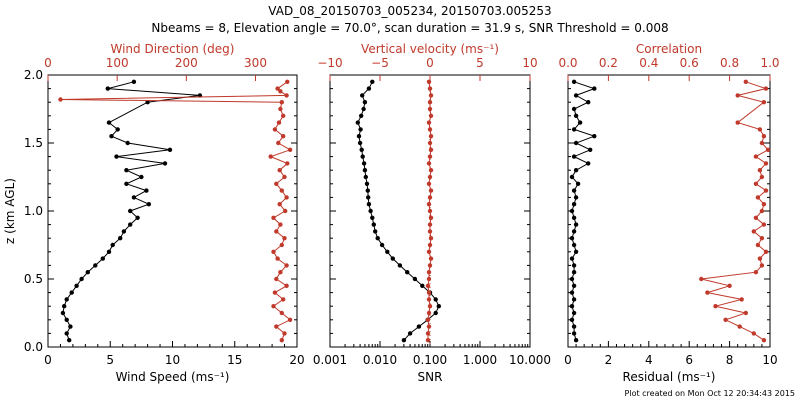 This screenshot has height=400, width=800. What do you see at coordinates (735, 211) in the screenshot?
I see `series-line-correlation` at bounding box center [735, 211].